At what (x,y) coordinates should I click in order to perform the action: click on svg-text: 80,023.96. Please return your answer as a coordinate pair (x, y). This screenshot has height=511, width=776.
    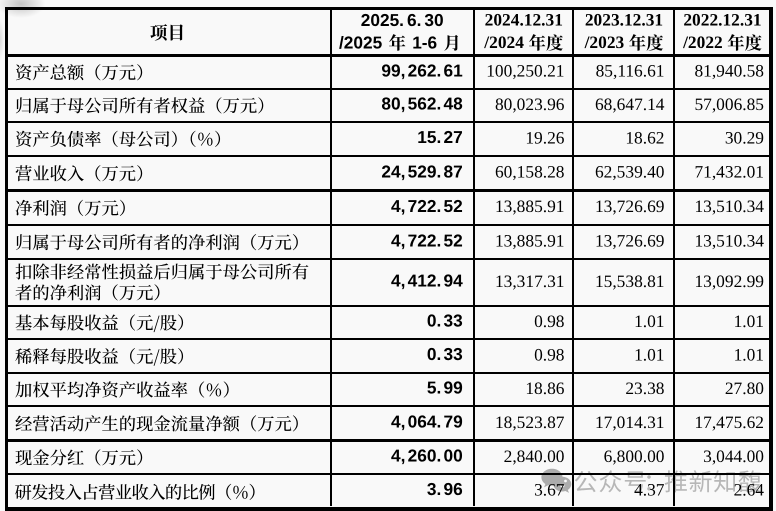
    Looking at the image, I should click on (530, 104).